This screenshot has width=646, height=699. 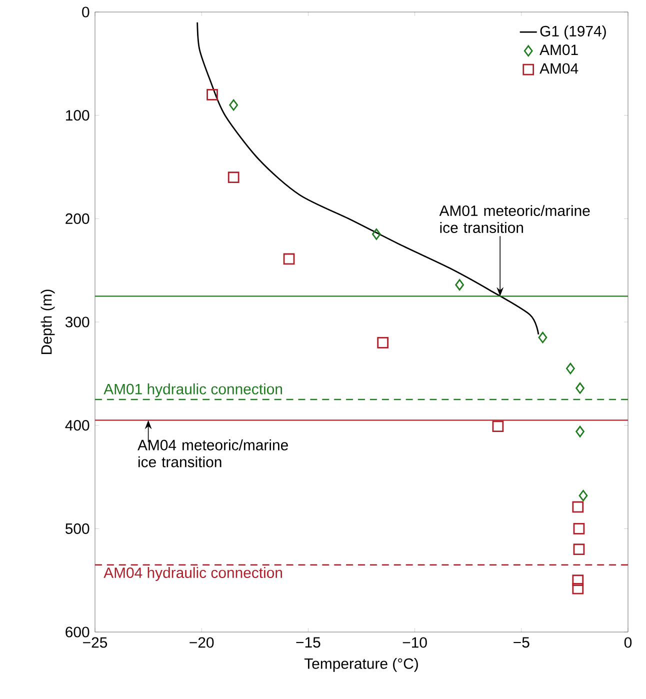 I want to click on x-axis-title: Temperature (°C), so click(x=361, y=665).